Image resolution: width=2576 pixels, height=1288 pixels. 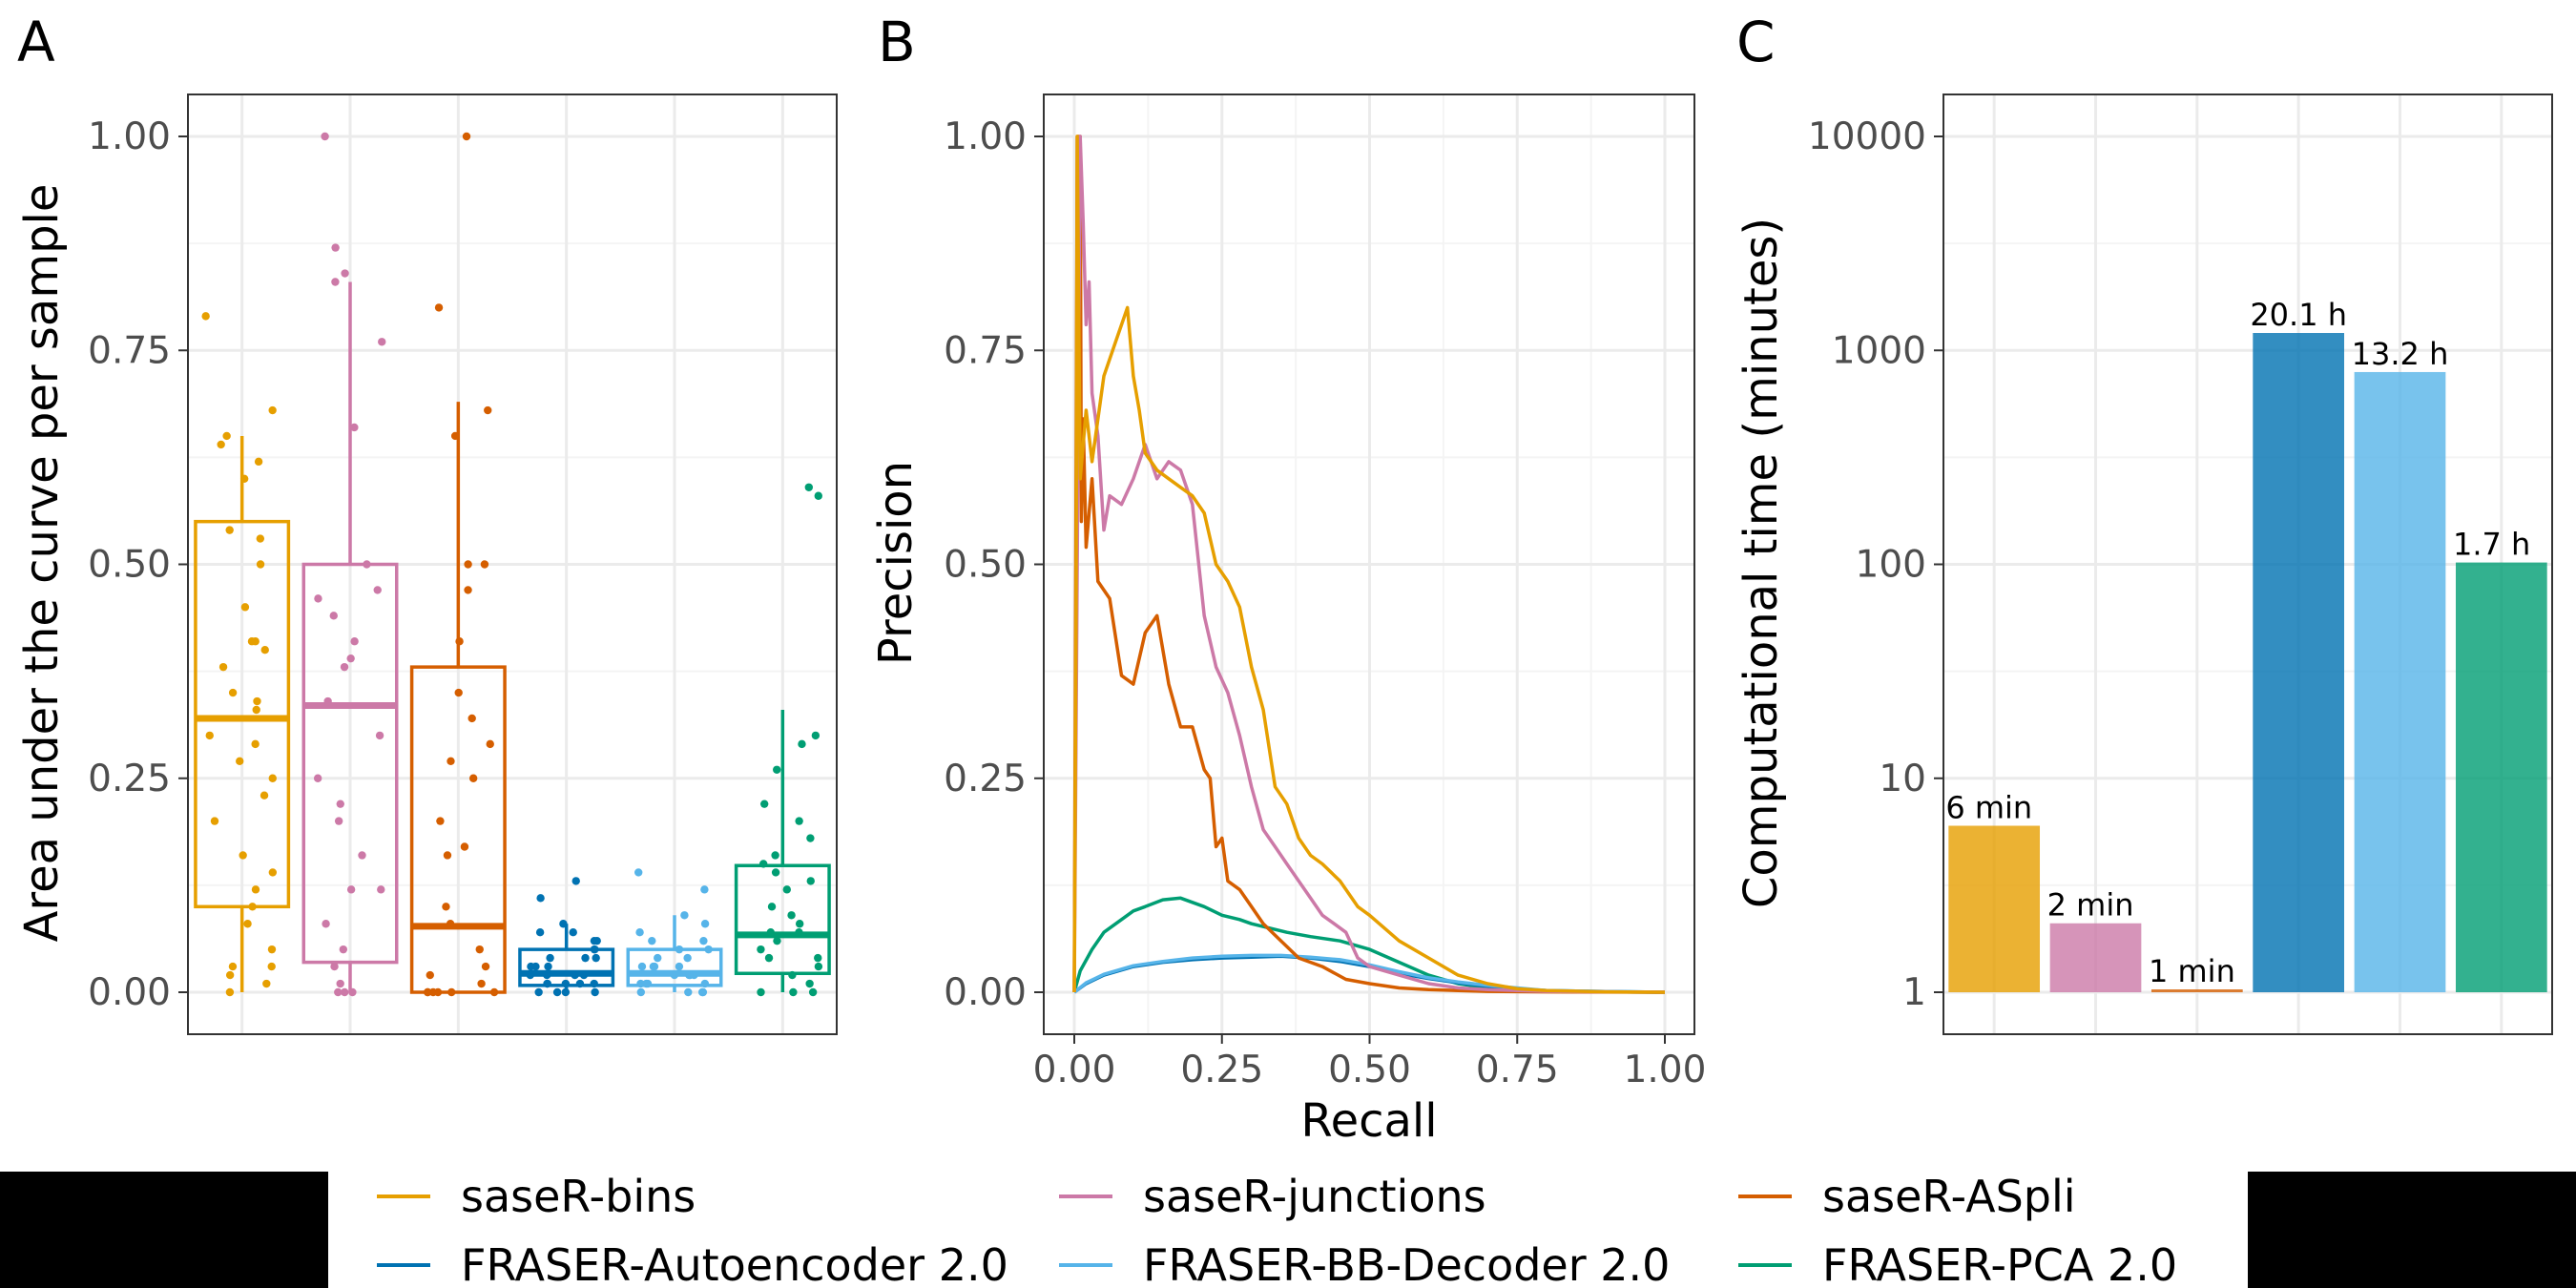 I want to click on bar-label: 1 min, so click(x=2192, y=971).